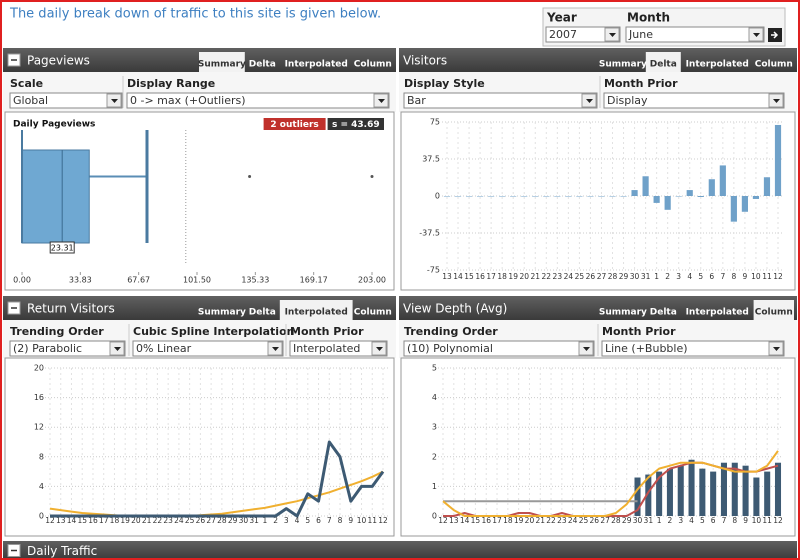 This screenshot has width=800, height=560. What do you see at coordinates (39, 368) in the screenshot?
I see `y-tick-label: 20` at bounding box center [39, 368].